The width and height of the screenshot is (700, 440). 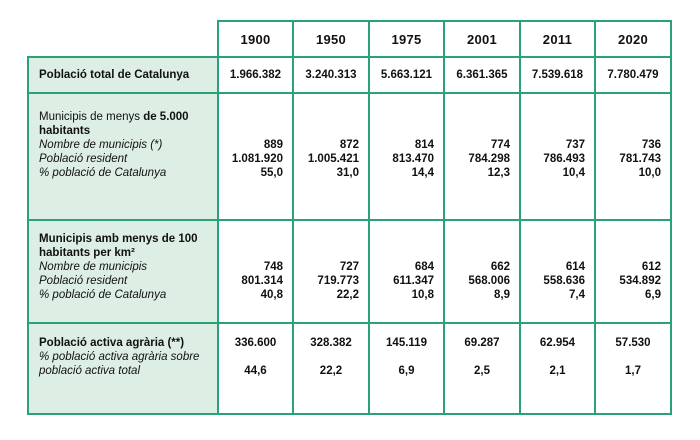 What do you see at coordinates (633, 368) in the screenshot?
I see `cell-agrarian-2020: 57.530 1,7` at bounding box center [633, 368].